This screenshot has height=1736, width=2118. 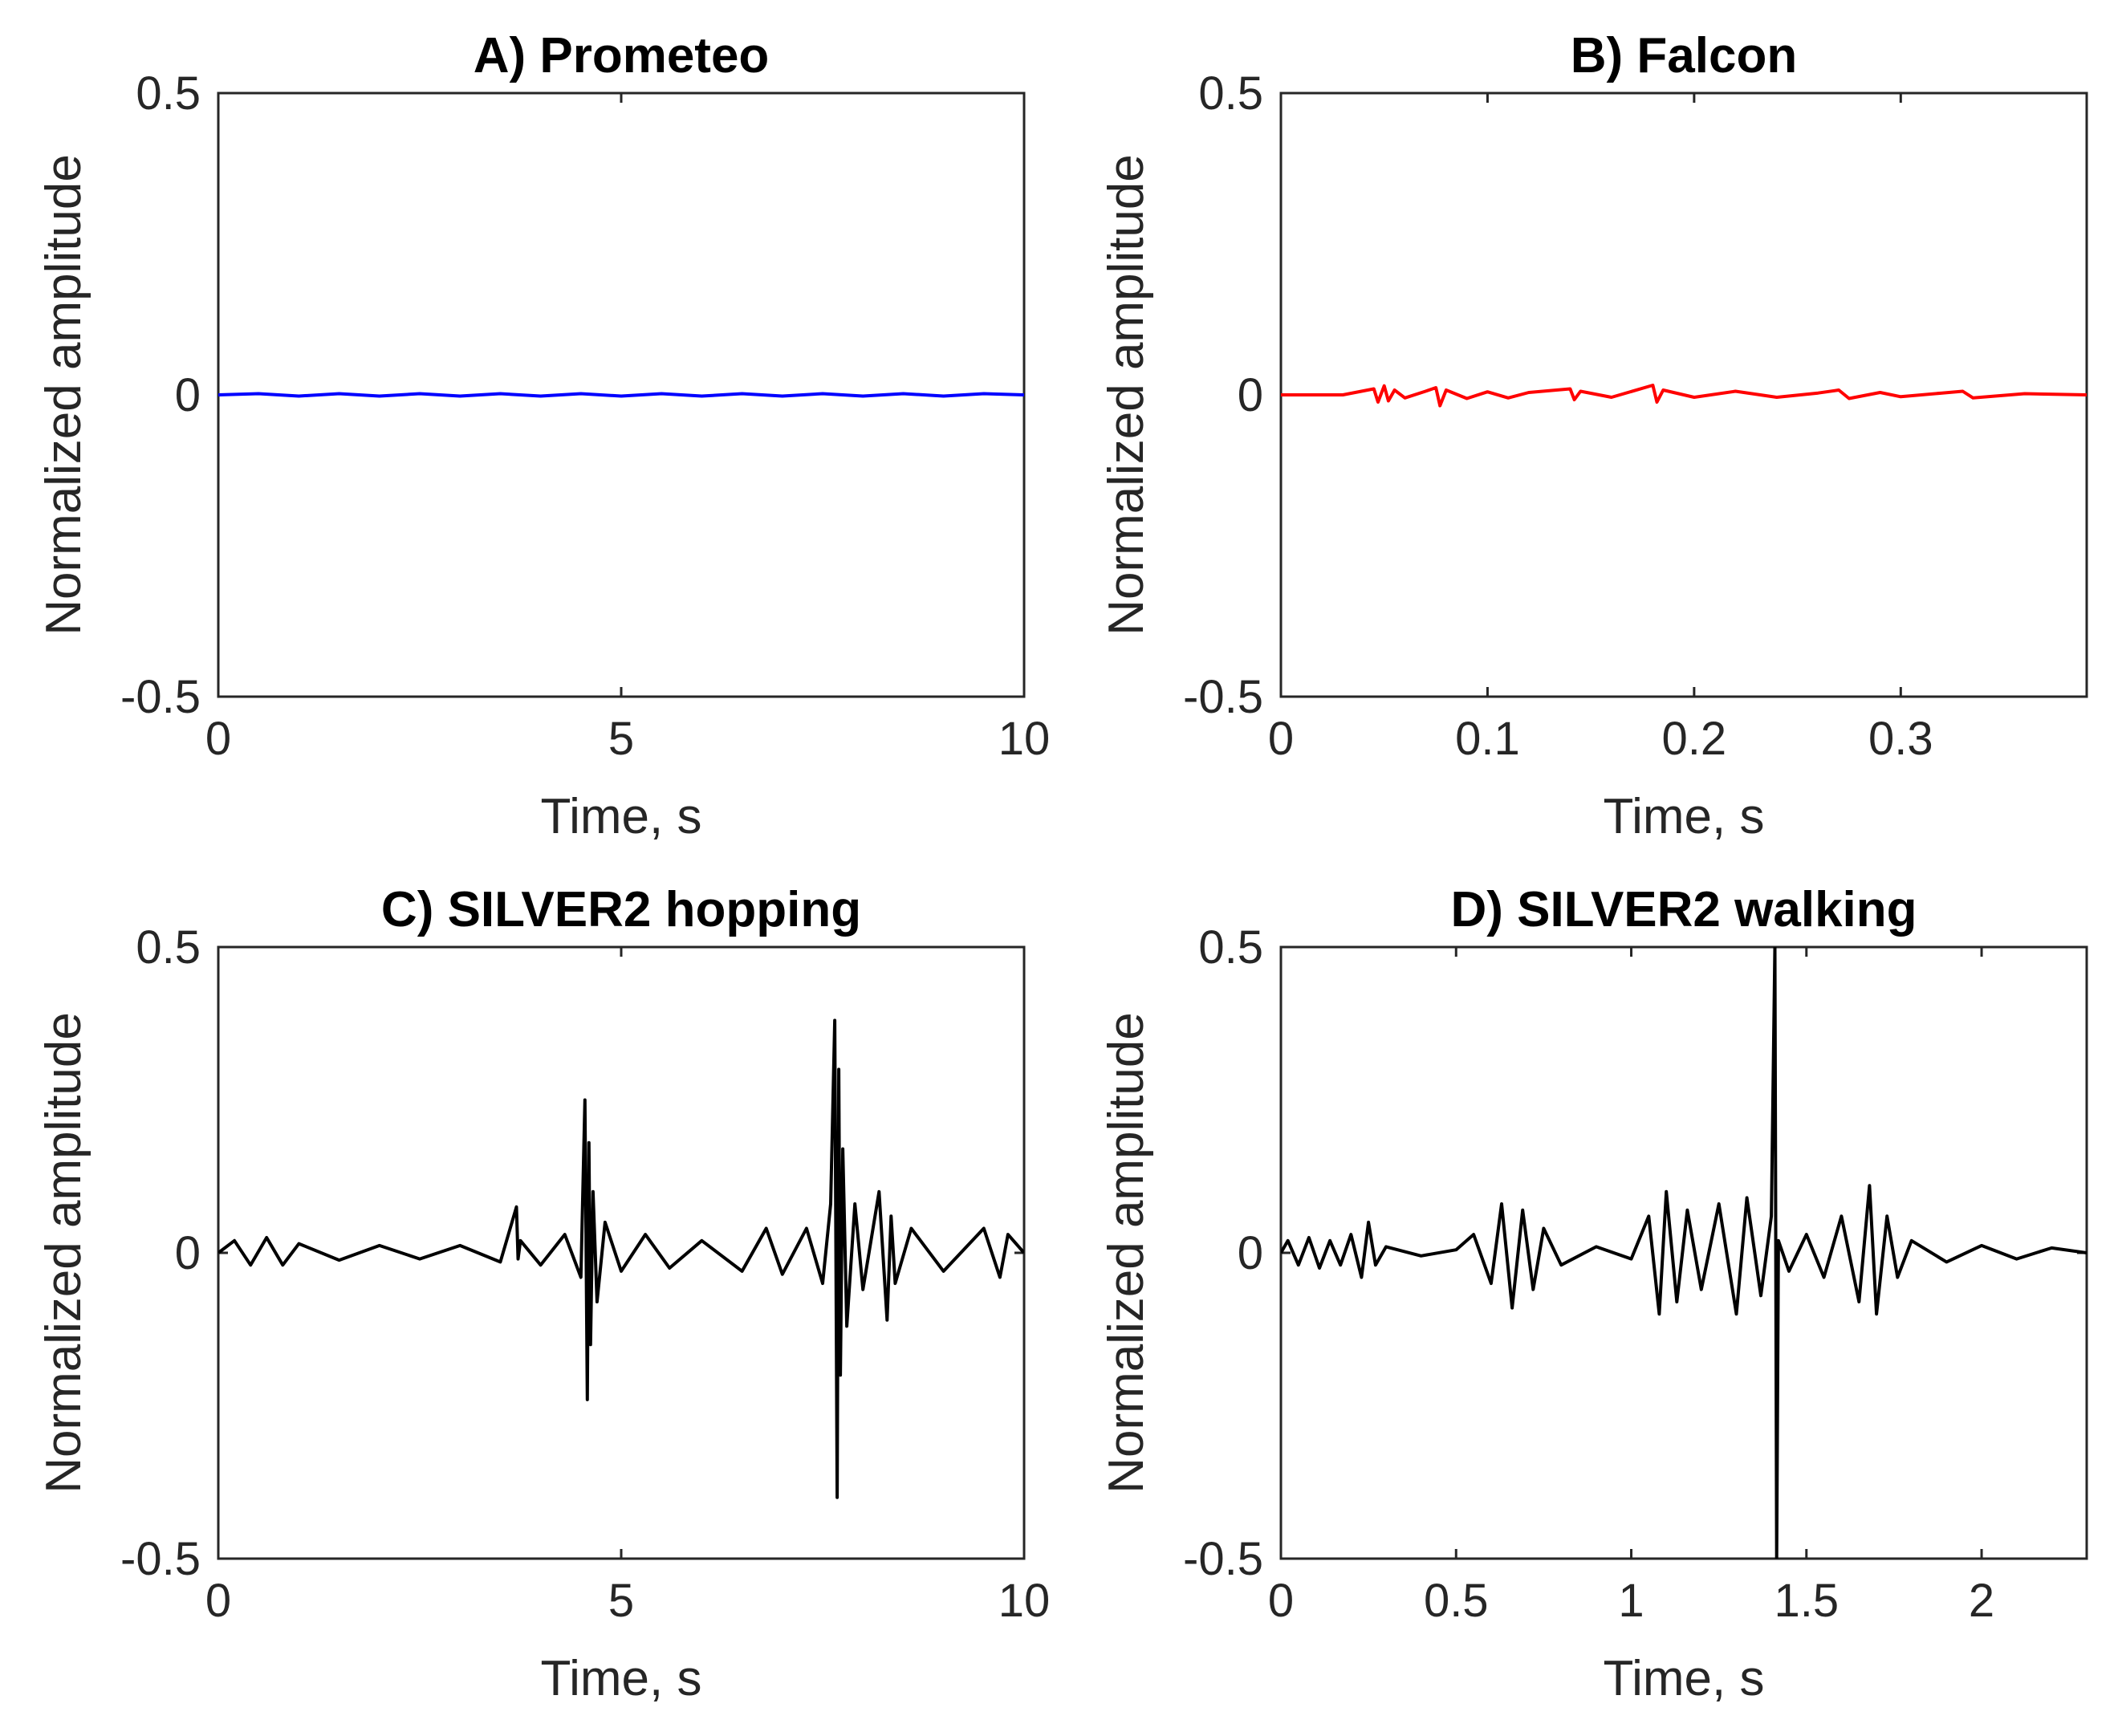 I want to click on x-tick-label: 0.2, so click(x=1694, y=739).